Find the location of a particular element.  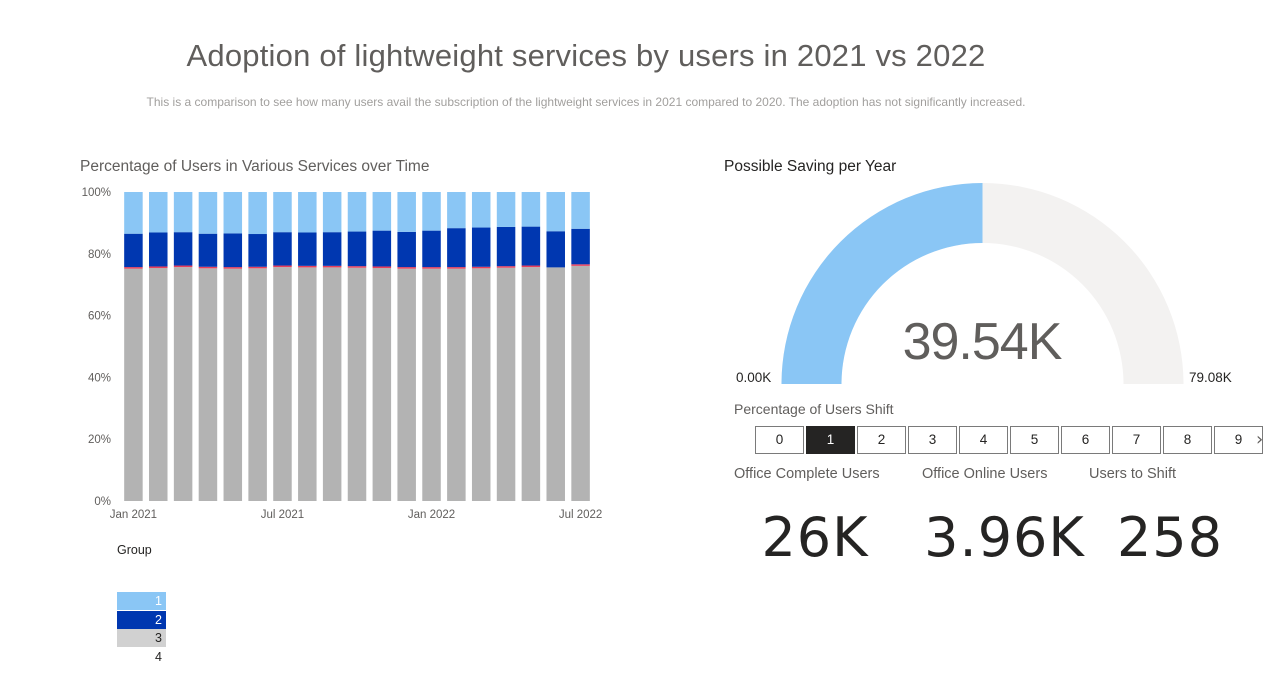

slicer-option-7: 7 is located at coordinates (1136, 440).